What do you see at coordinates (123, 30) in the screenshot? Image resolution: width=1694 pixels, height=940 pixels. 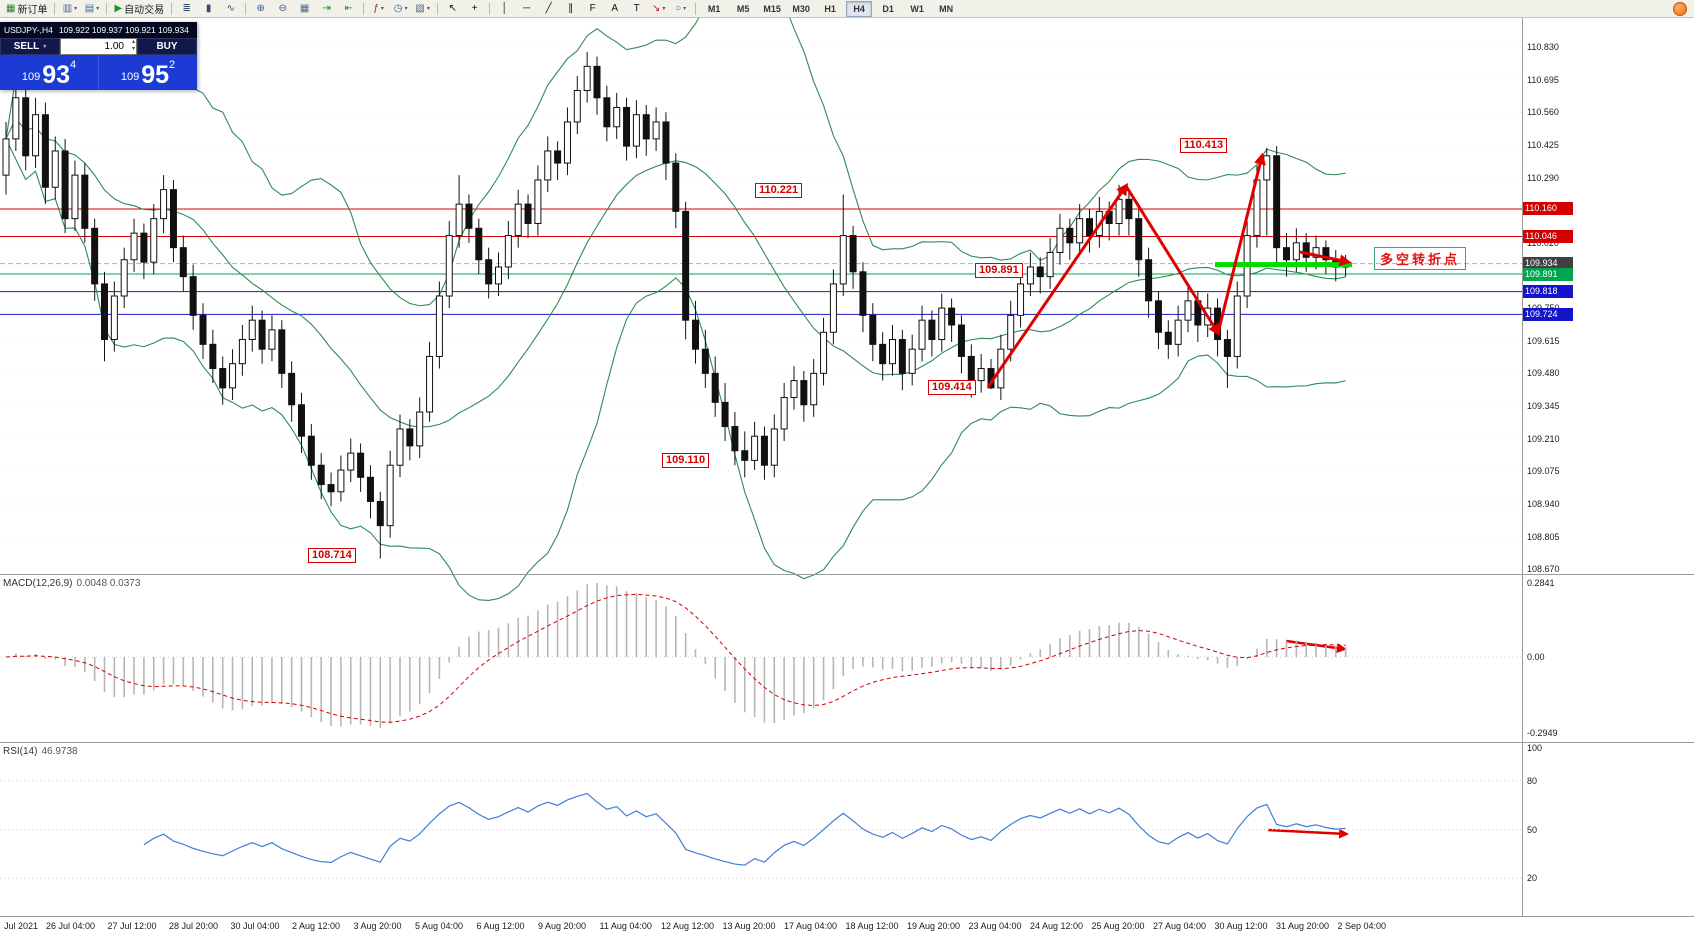 I see `ohlc-values: 109.922 109.937 109.921 109.934` at bounding box center [123, 30].